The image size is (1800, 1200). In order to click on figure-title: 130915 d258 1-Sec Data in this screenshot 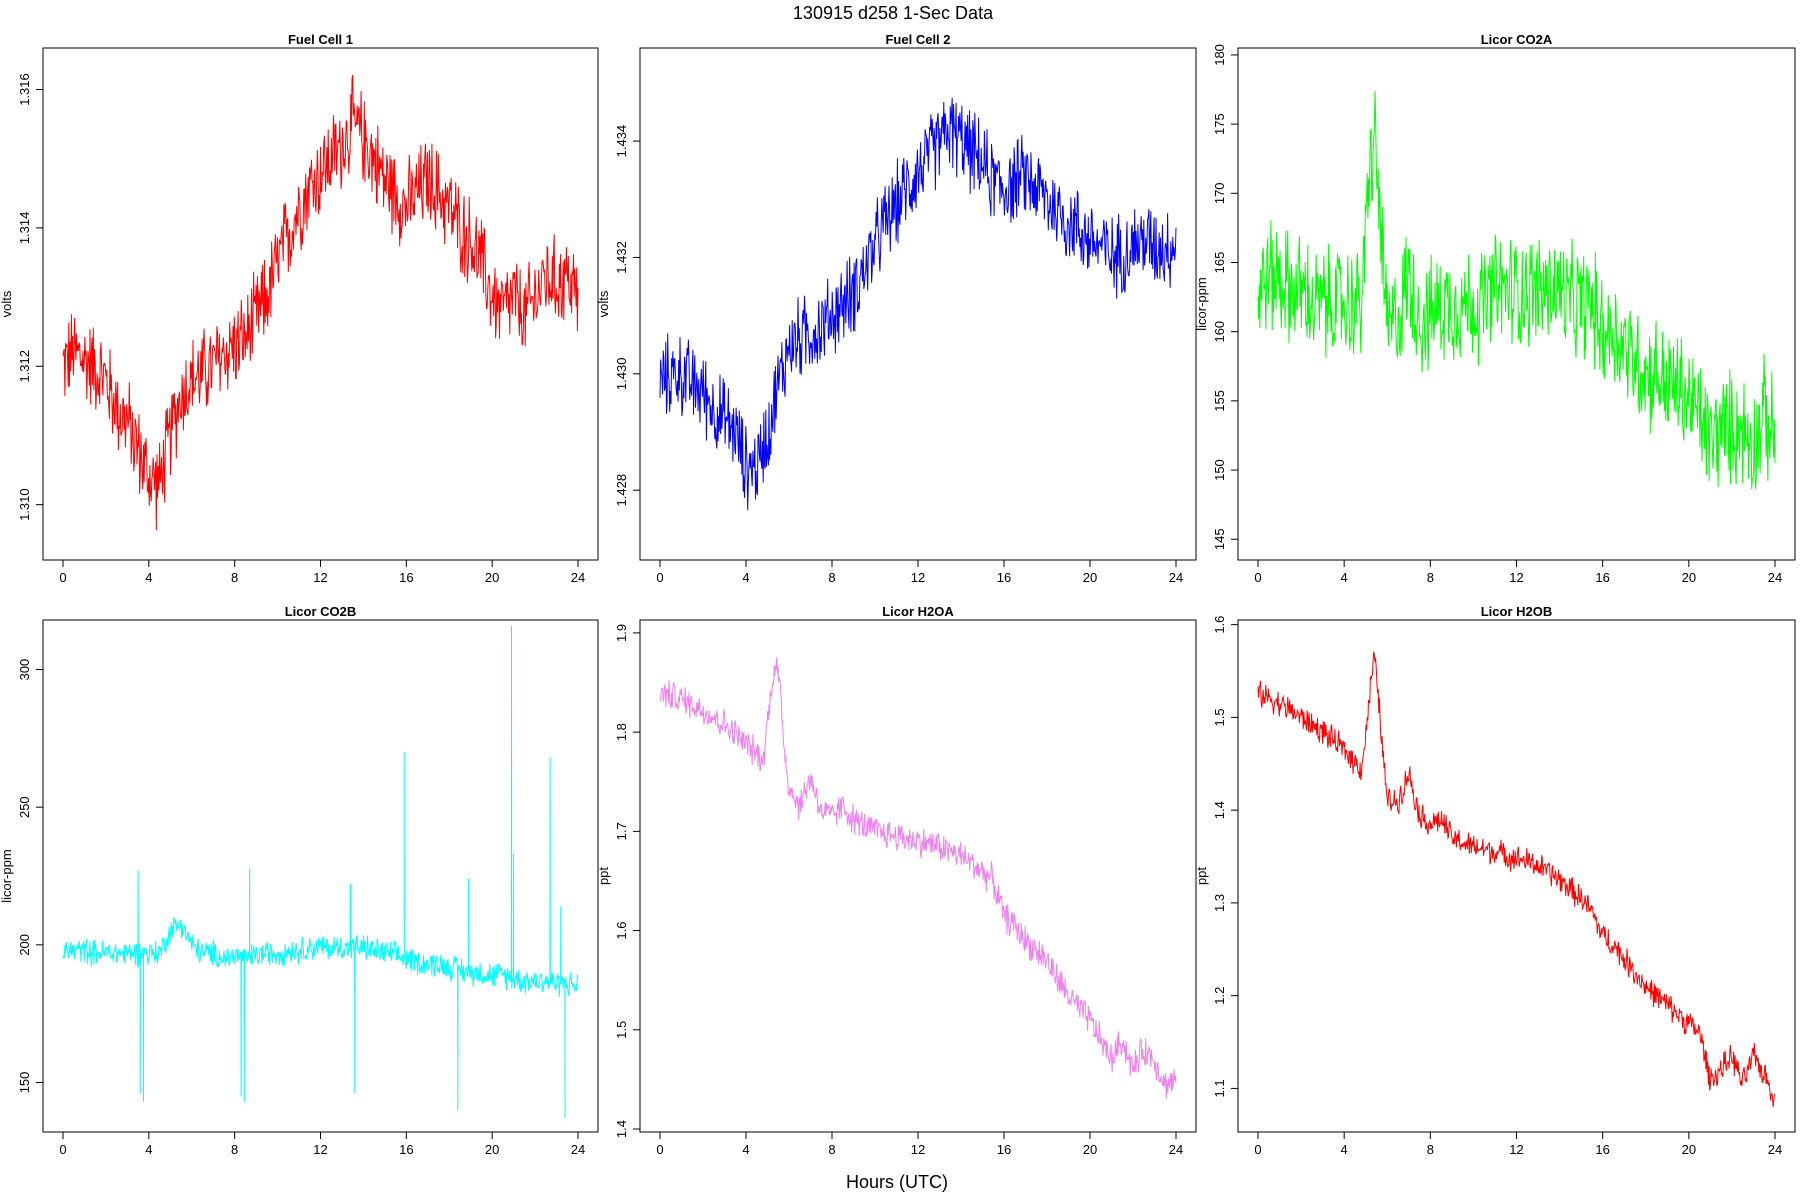, I will do `click(893, 13)`.